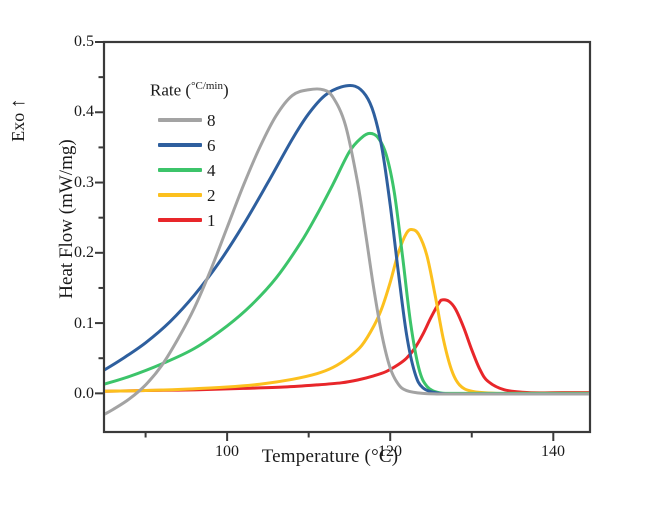  Describe the element at coordinates (211, 195) in the screenshot. I see `legend-item-label: 2` at that location.